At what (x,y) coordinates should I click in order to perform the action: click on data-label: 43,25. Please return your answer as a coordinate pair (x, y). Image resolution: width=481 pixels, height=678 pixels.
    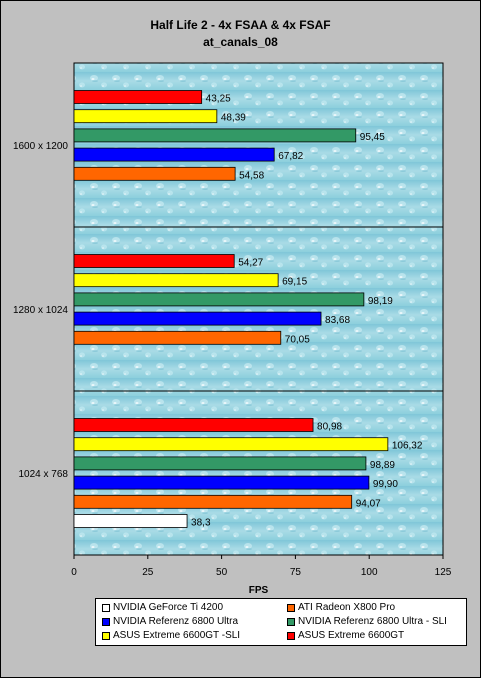
    Looking at the image, I should click on (218, 99).